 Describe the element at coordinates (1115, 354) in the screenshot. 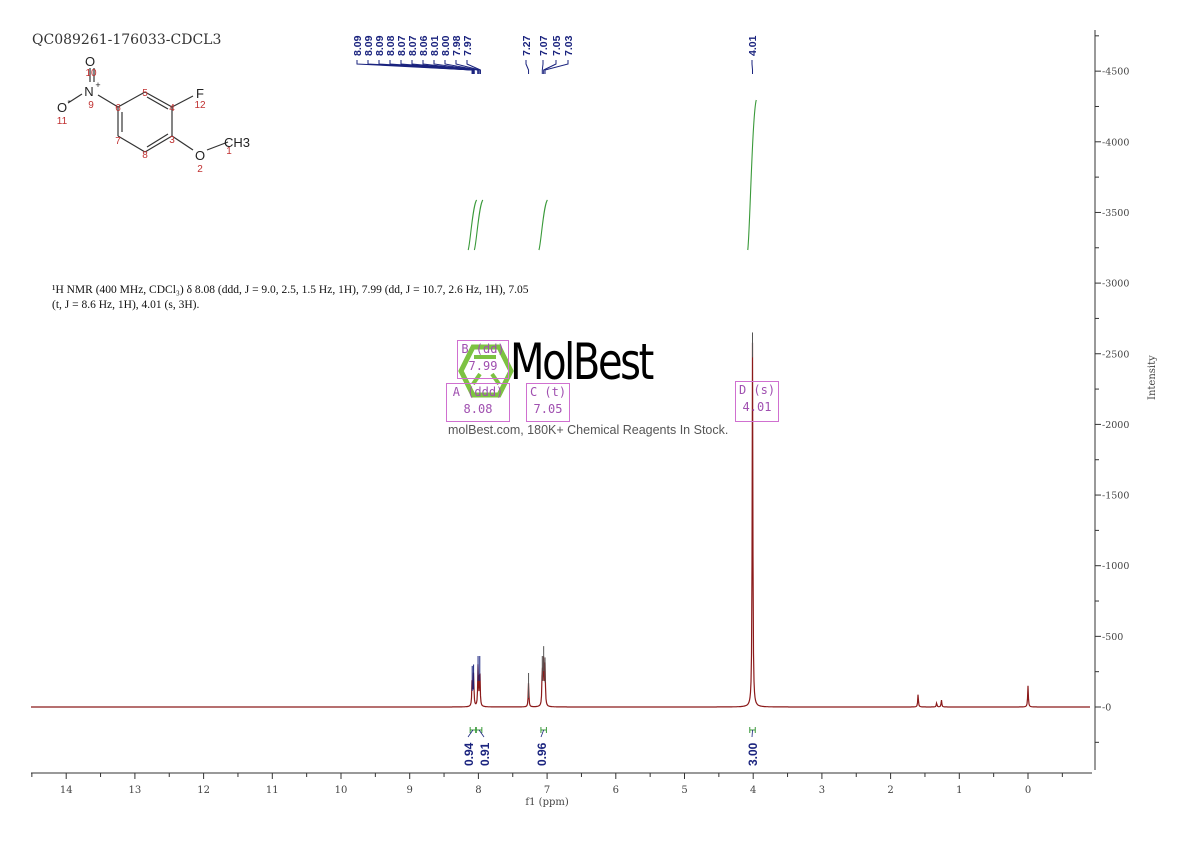

I see `y-tick-label: -2500` at that location.